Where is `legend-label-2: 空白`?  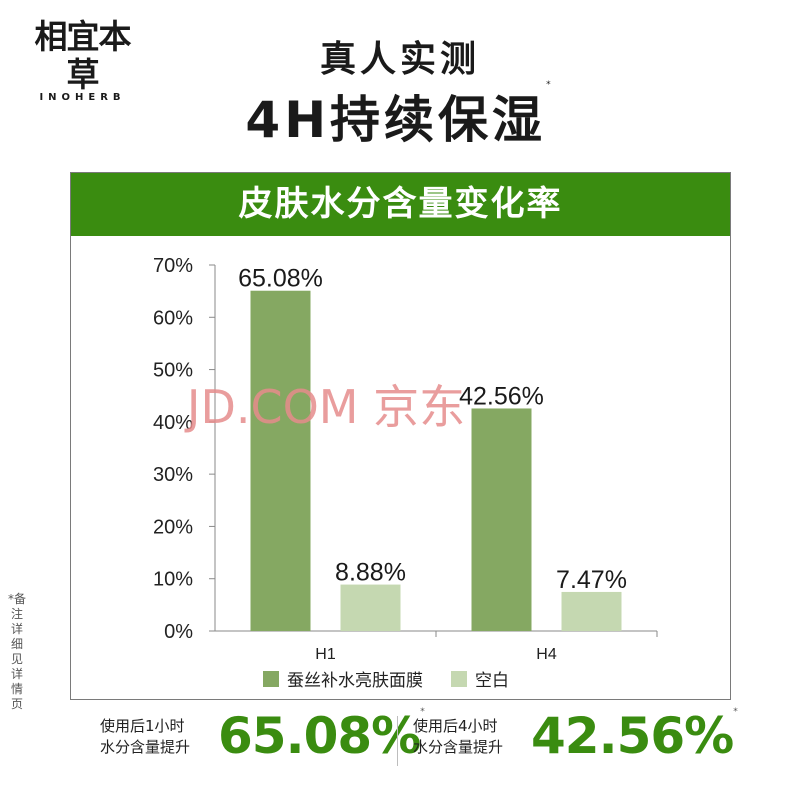
legend-label-2: 空白 is located at coordinates (492, 681).